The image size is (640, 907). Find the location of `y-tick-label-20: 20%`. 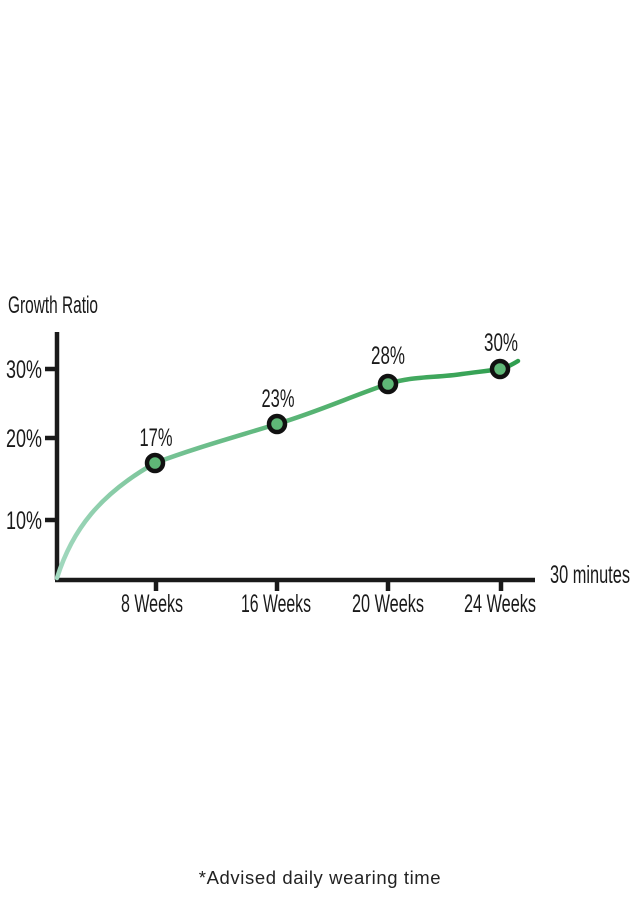

y-tick-label-20: 20% is located at coordinates (24, 439).